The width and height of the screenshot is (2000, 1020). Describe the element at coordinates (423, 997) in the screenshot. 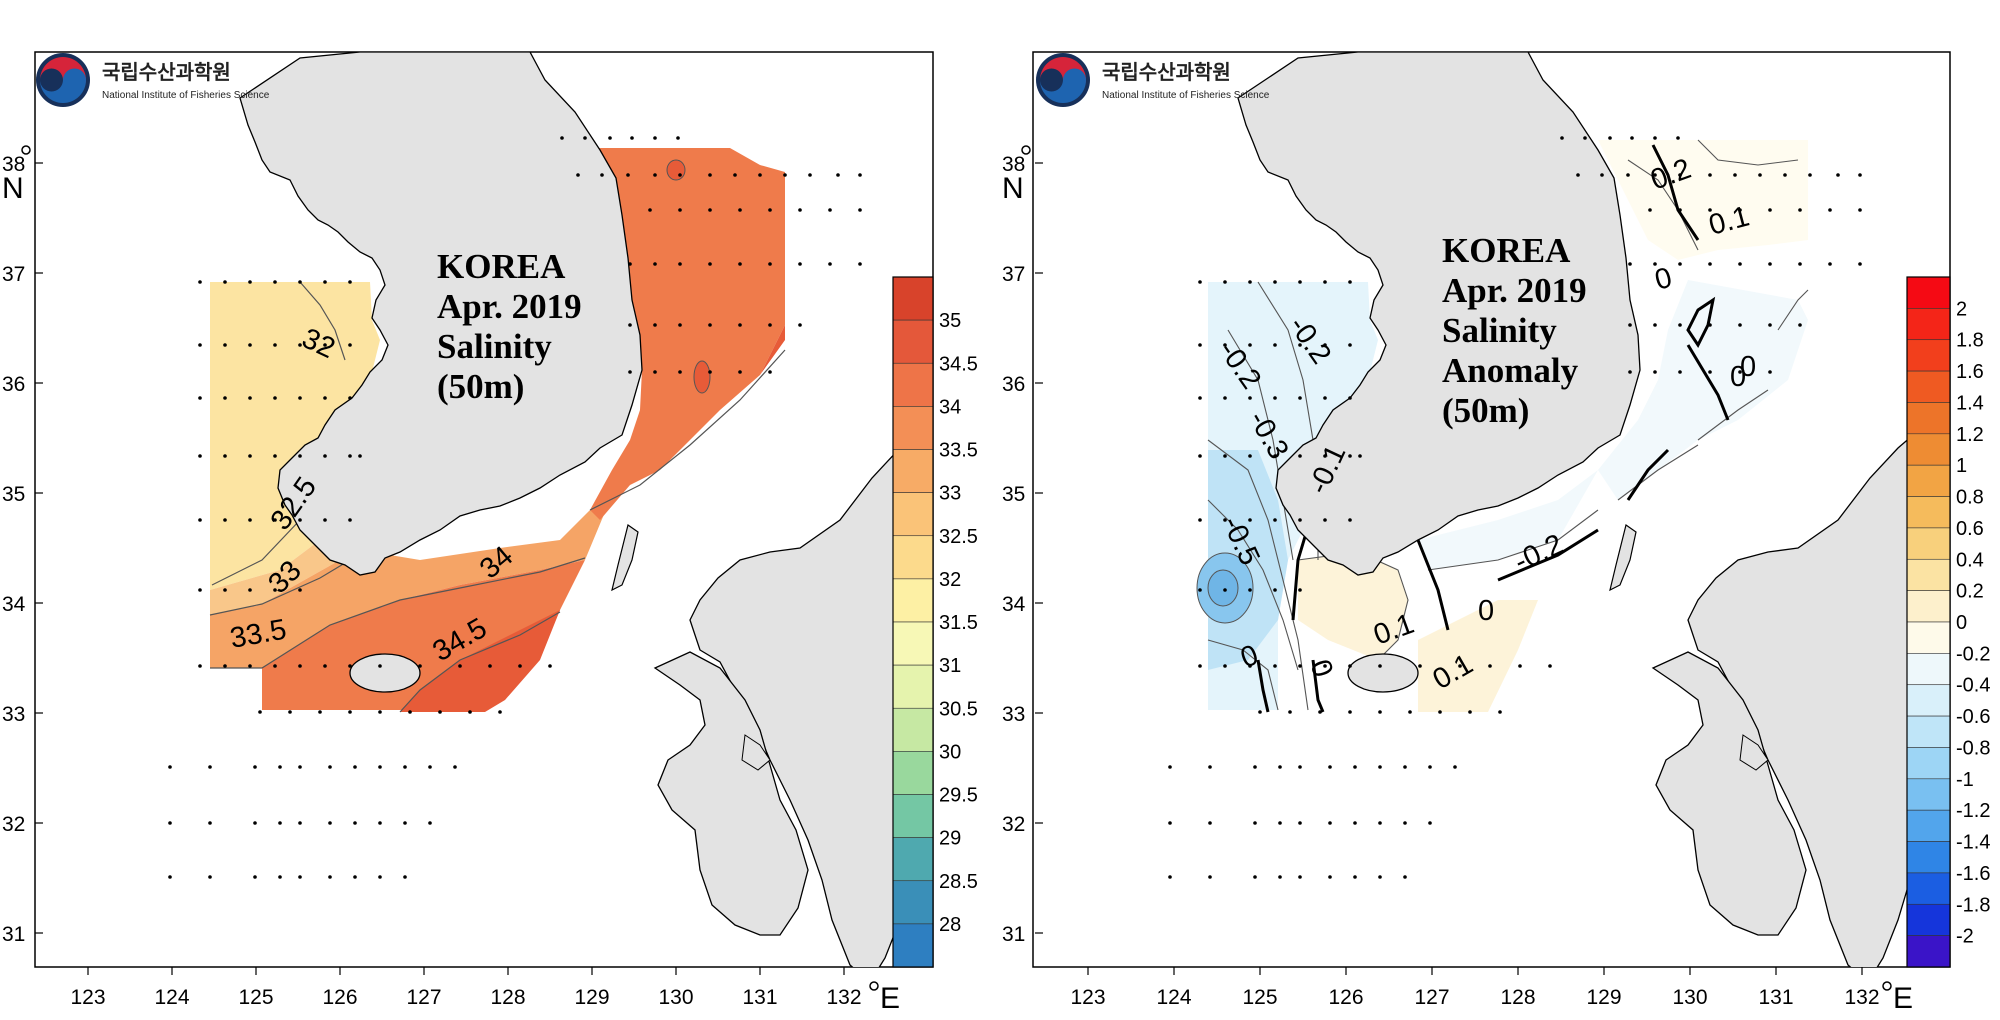

I see `lon-tick-label: 127` at that location.